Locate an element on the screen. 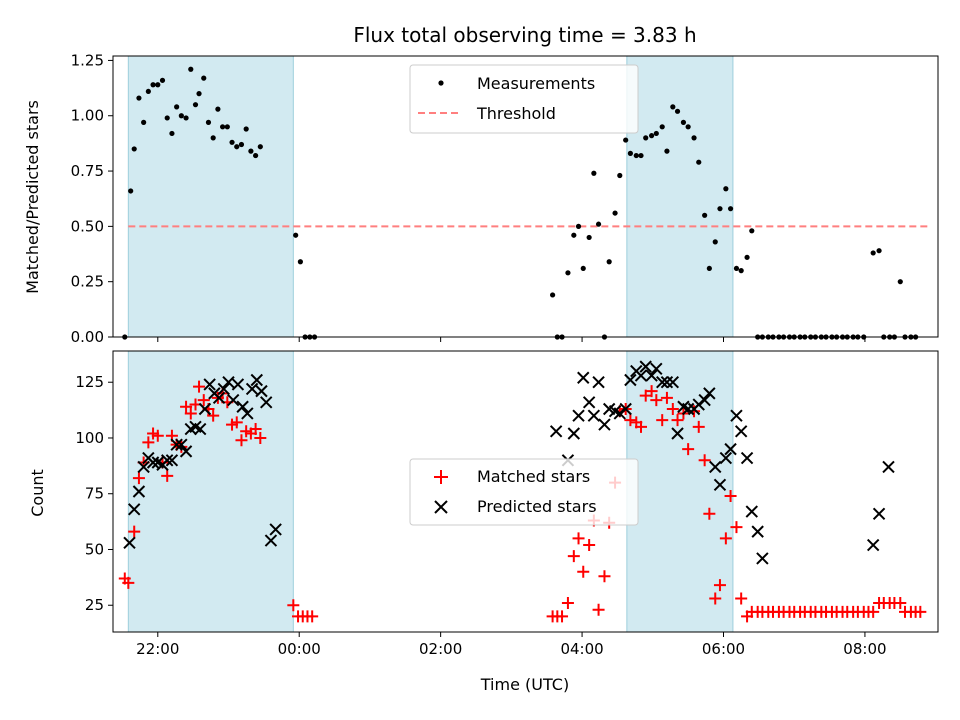 This screenshot has width=960, height=720. y-tick-label: 75 is located at coordinates (94, 494).